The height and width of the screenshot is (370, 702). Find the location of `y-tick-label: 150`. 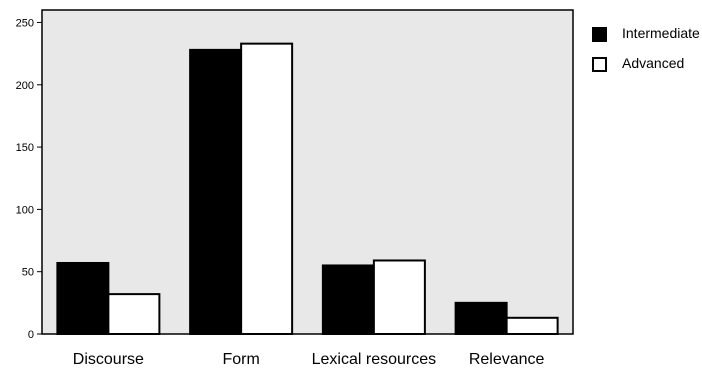

y-tick-label: 150 is located at coordinates (25, 148).